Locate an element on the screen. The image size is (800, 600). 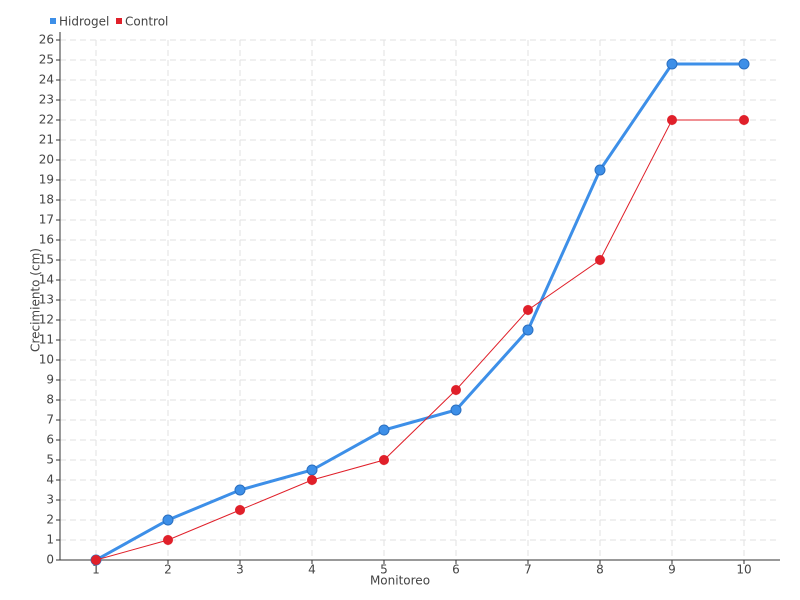
y-tick-label: 5 is located at coordinates (50, 460).